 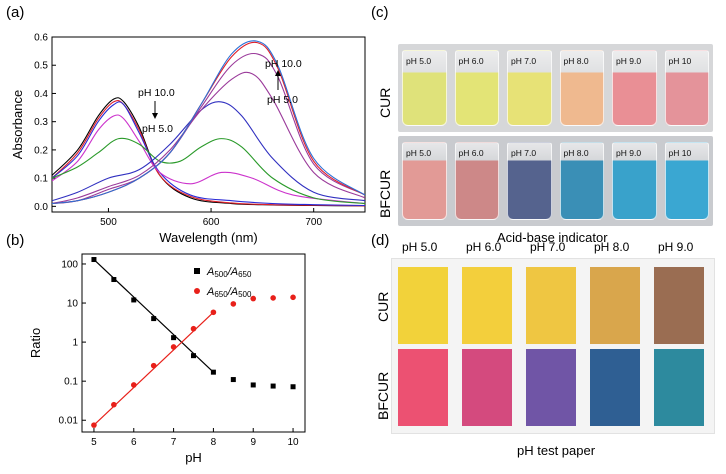 What do you see at coordinates (524, 61) in the screenshot?
I see `vial-label: pH 7.0` at bounding box center [524, 61].